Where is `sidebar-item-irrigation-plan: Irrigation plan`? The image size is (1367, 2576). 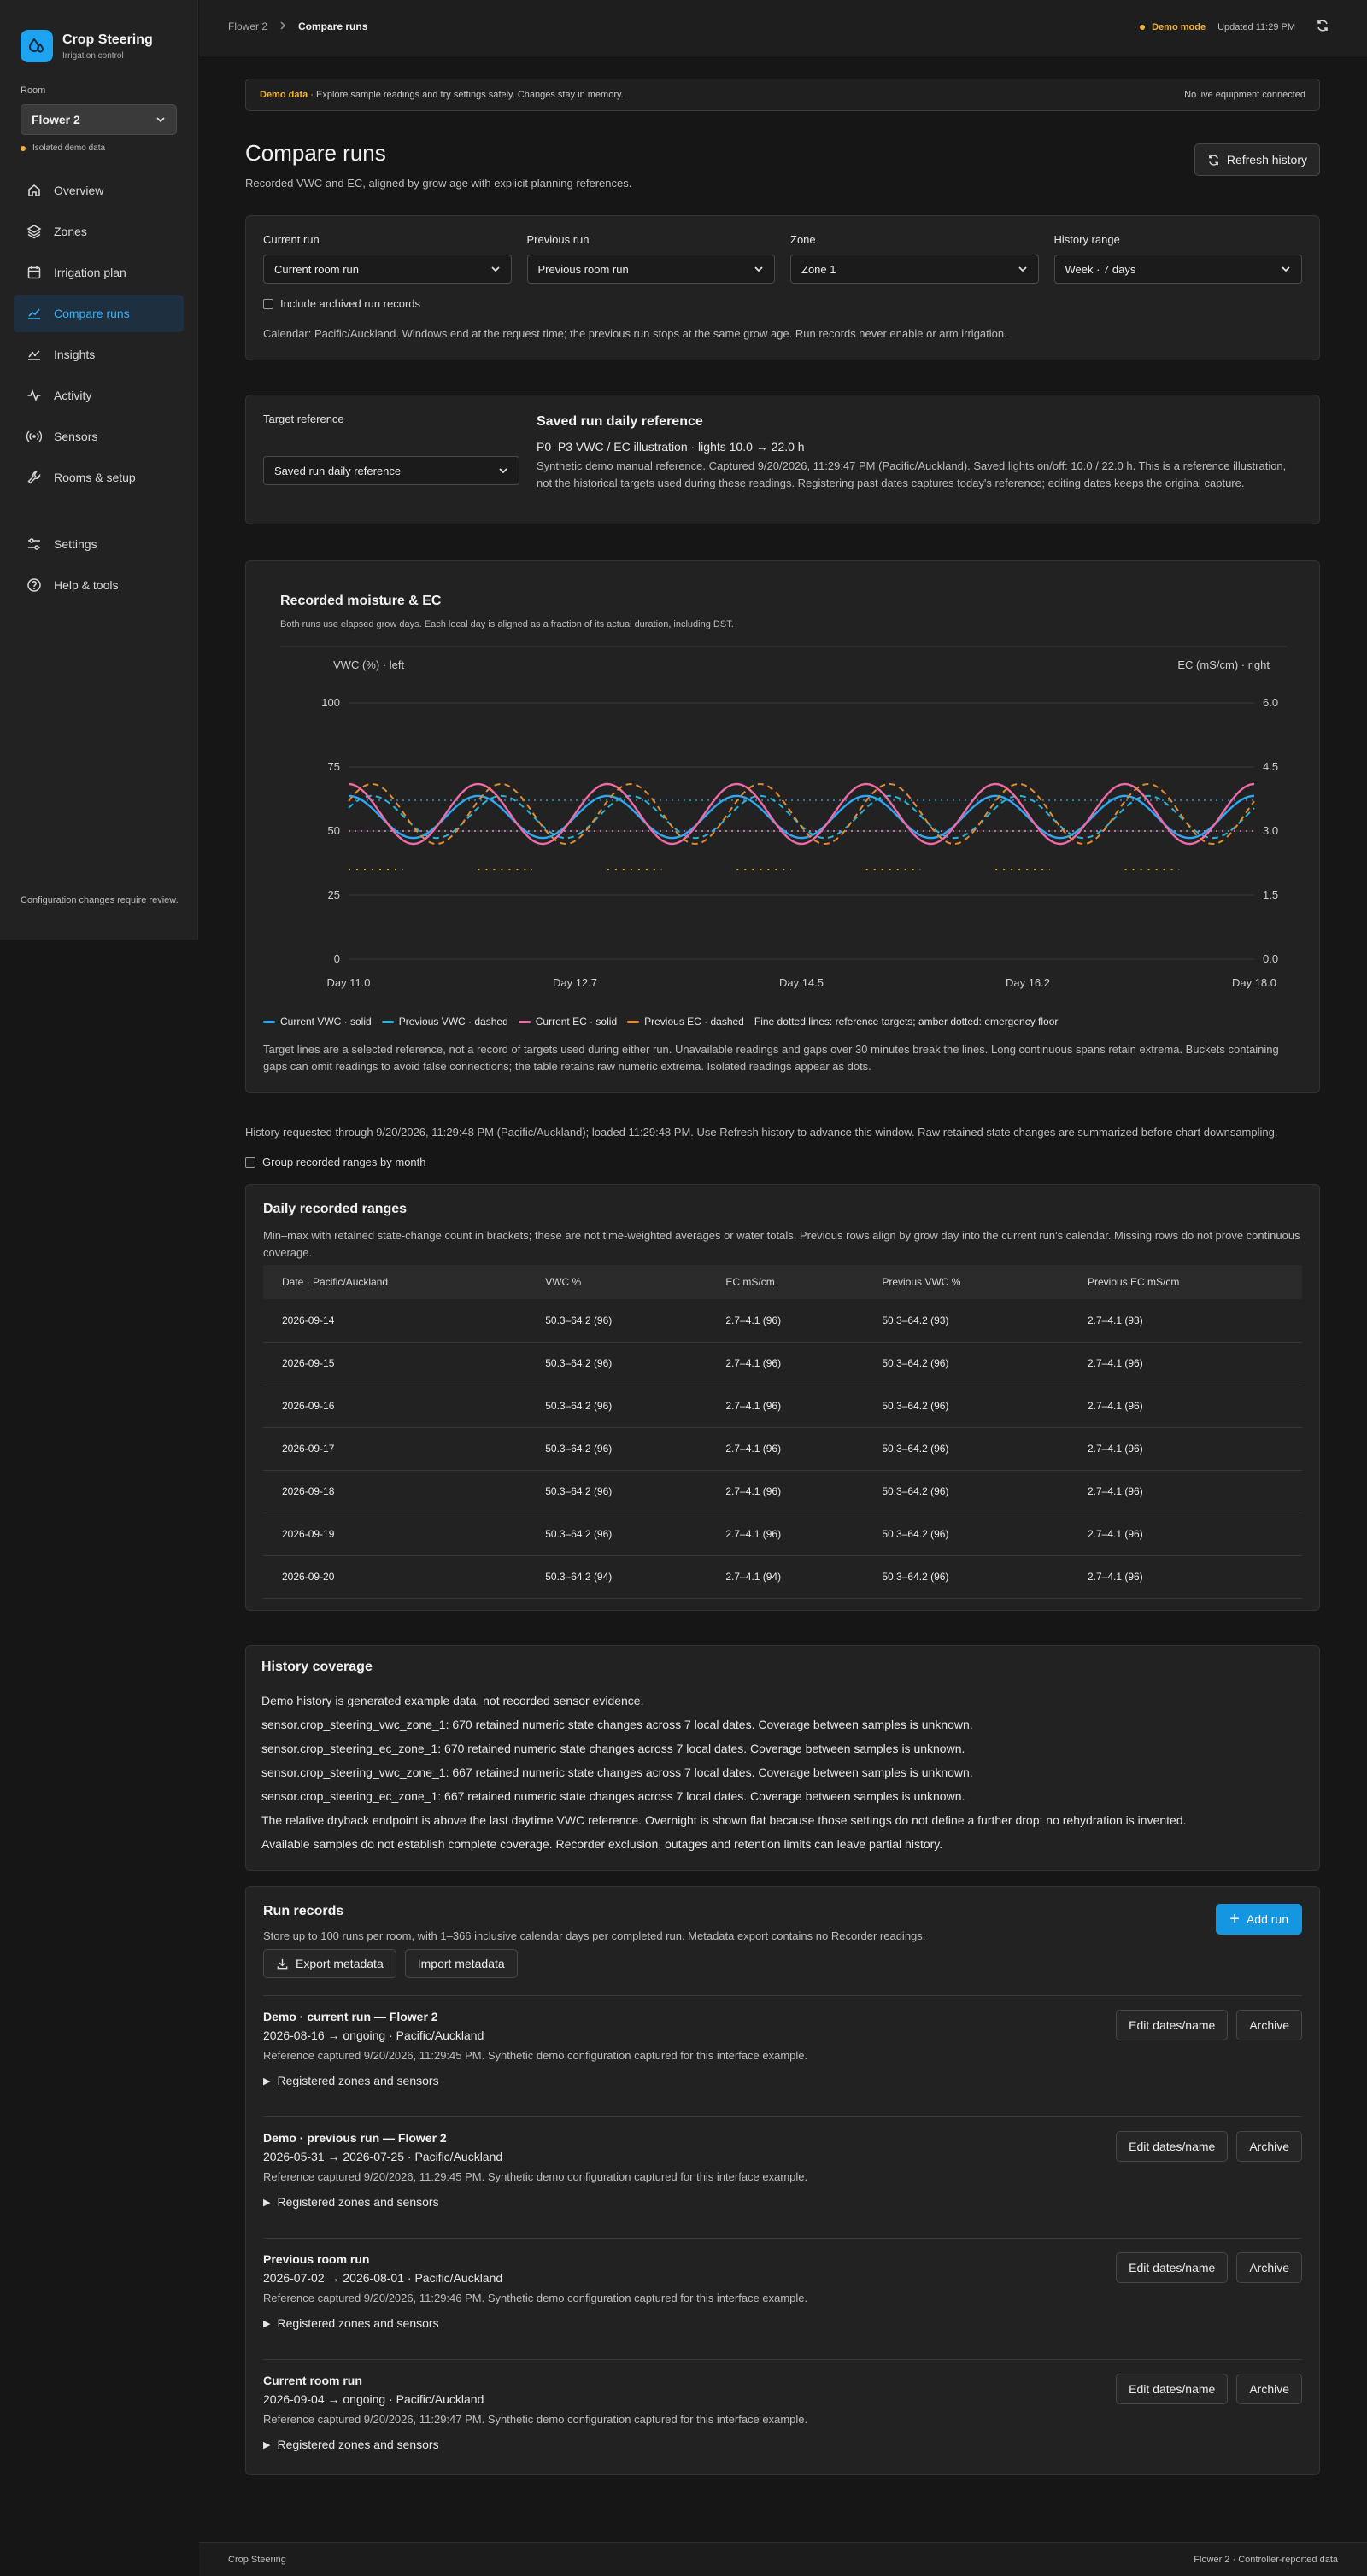 sidebar-item-irrigation-plan: Irrigation plan is located at coordinates (99, 272).